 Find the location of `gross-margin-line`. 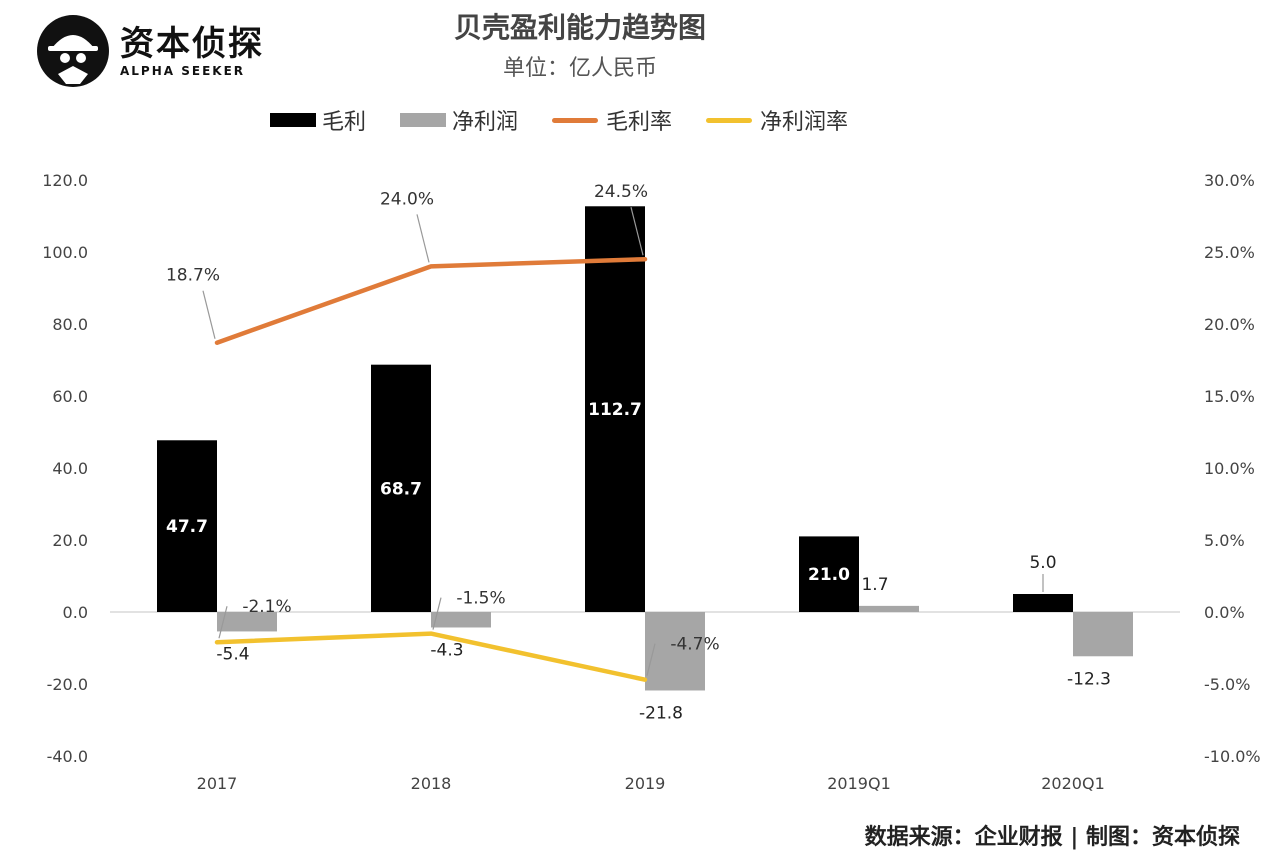

gross-margin-line is located at coordinates (431, 300).